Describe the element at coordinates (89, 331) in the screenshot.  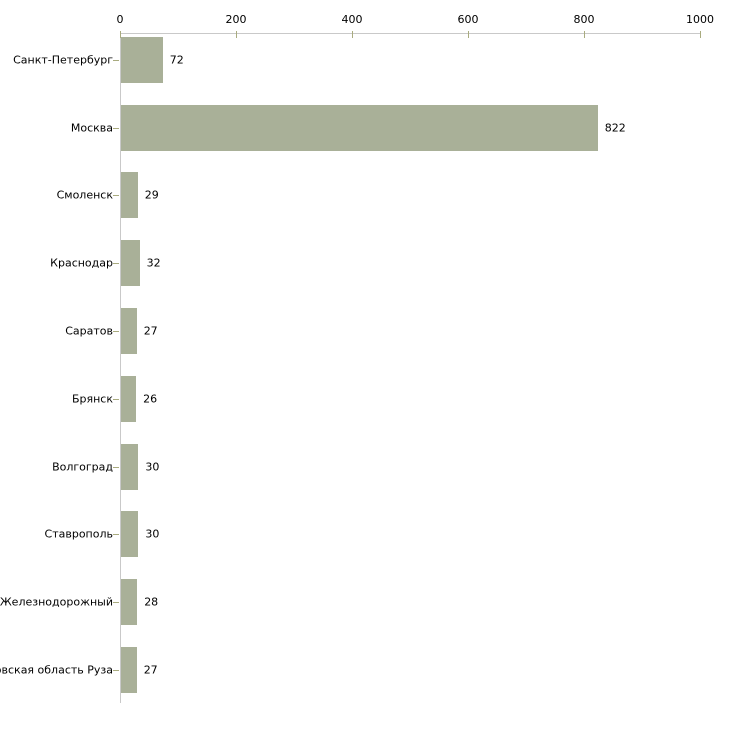
I see `category-label: Саратов` at that location.